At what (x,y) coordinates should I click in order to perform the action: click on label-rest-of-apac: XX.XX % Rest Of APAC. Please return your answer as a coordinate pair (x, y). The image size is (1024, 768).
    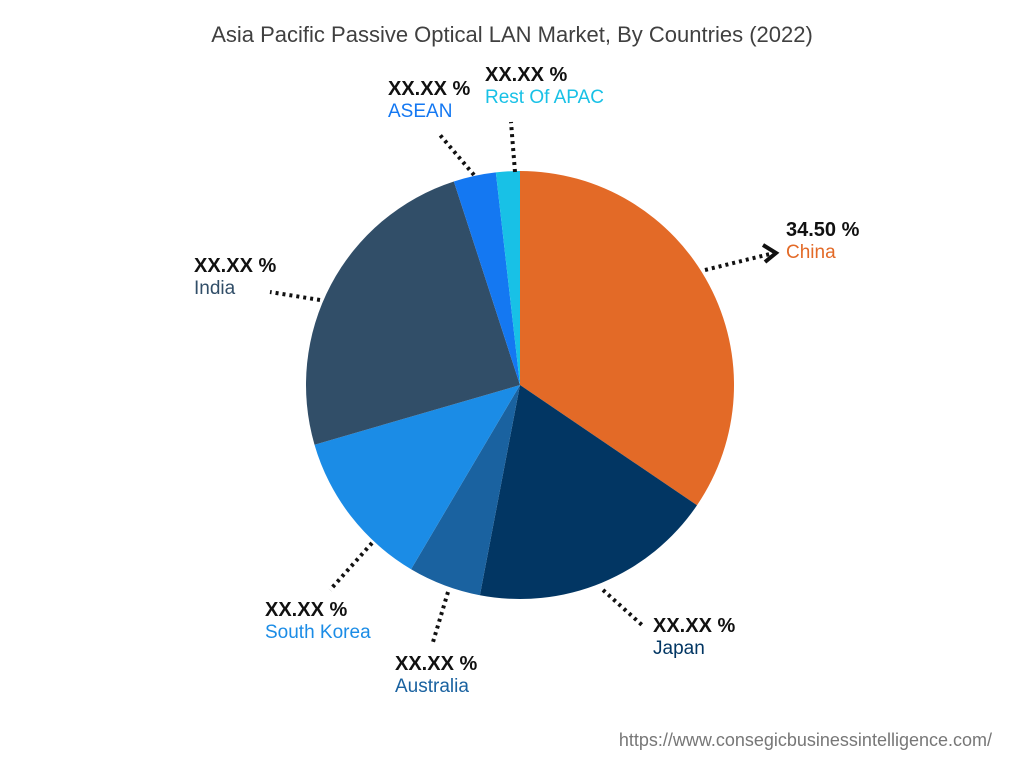
    Looking at the image, I should click on (544, 86).